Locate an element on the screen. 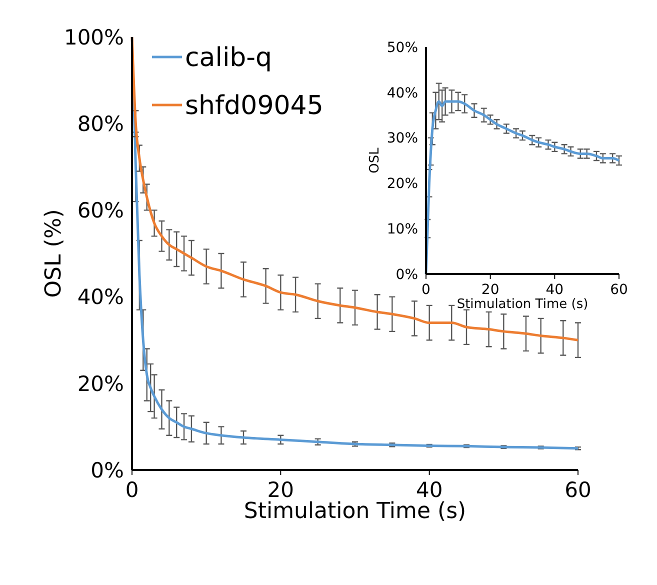 The width and height of the screenshot is (657, 585). y-axis-title: OSL is located at coordinates (374, 160).